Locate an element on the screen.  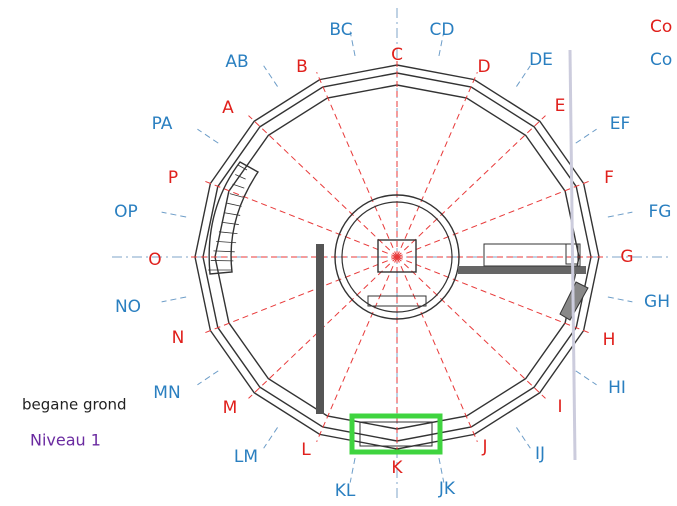
pair-label: OP is located at coordinates (126, 212).